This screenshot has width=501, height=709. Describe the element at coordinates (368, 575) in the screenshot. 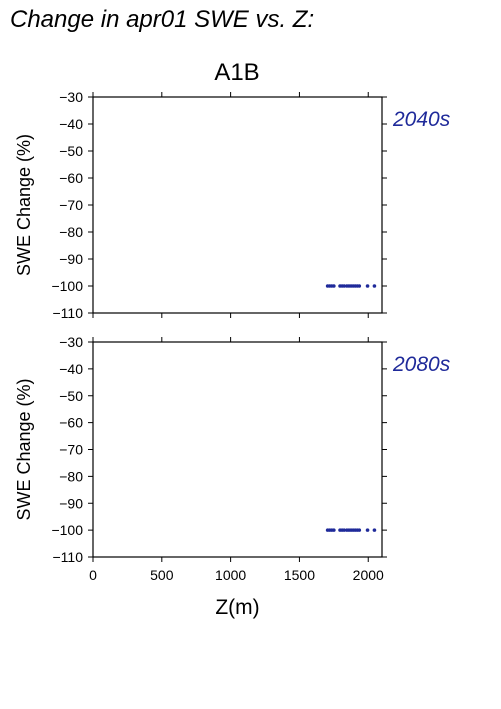

I see `x-tick-label: 2000` at that location.